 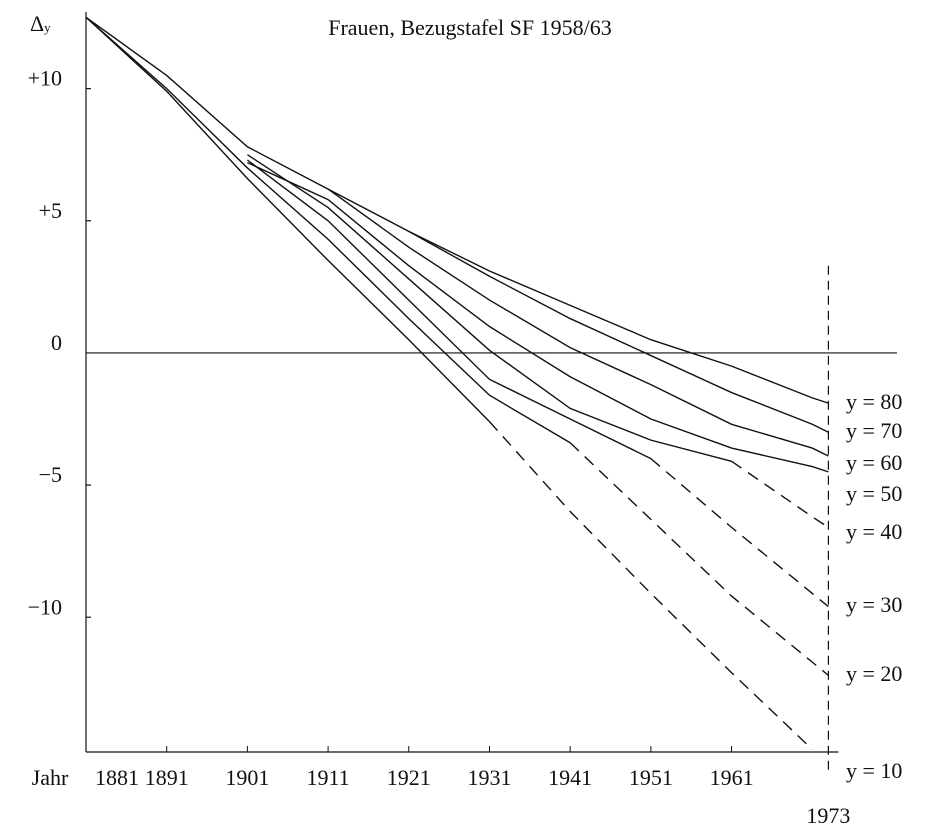 I want to click on x-tick-label: 1951, so click(x=651, y=777).